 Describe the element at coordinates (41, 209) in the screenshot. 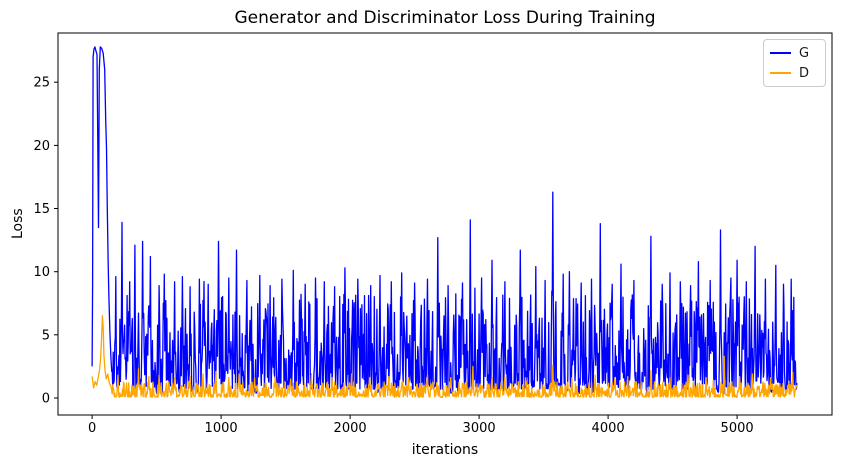

I see `y-tick-label: 15` at that location.